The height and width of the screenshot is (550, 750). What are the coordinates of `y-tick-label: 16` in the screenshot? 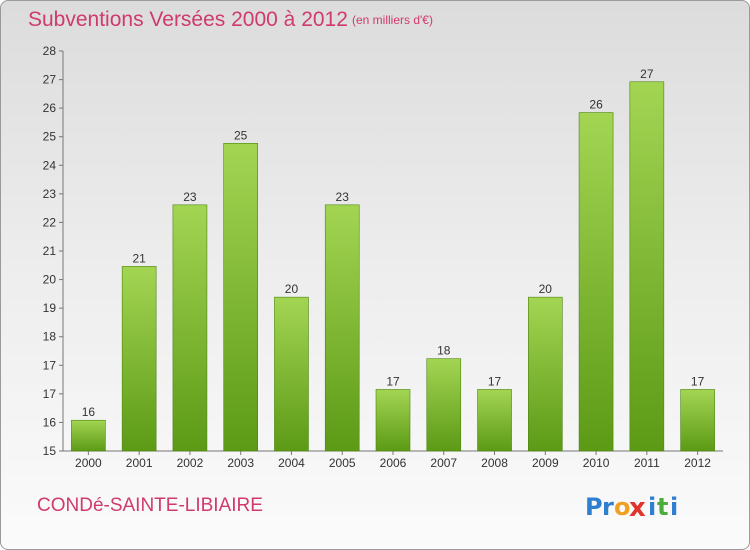 It's located at (50, 422).